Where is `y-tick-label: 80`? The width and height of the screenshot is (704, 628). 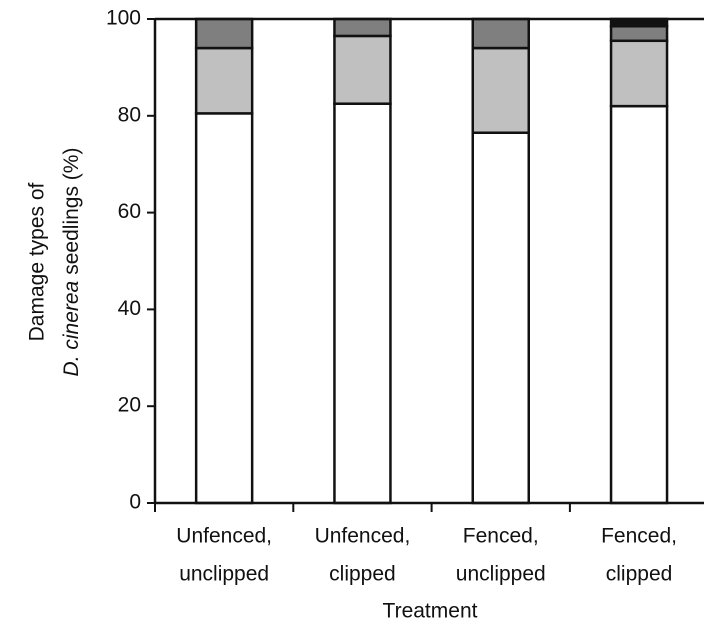
y-tick-label: 80 is located at coordinates (129, 114).